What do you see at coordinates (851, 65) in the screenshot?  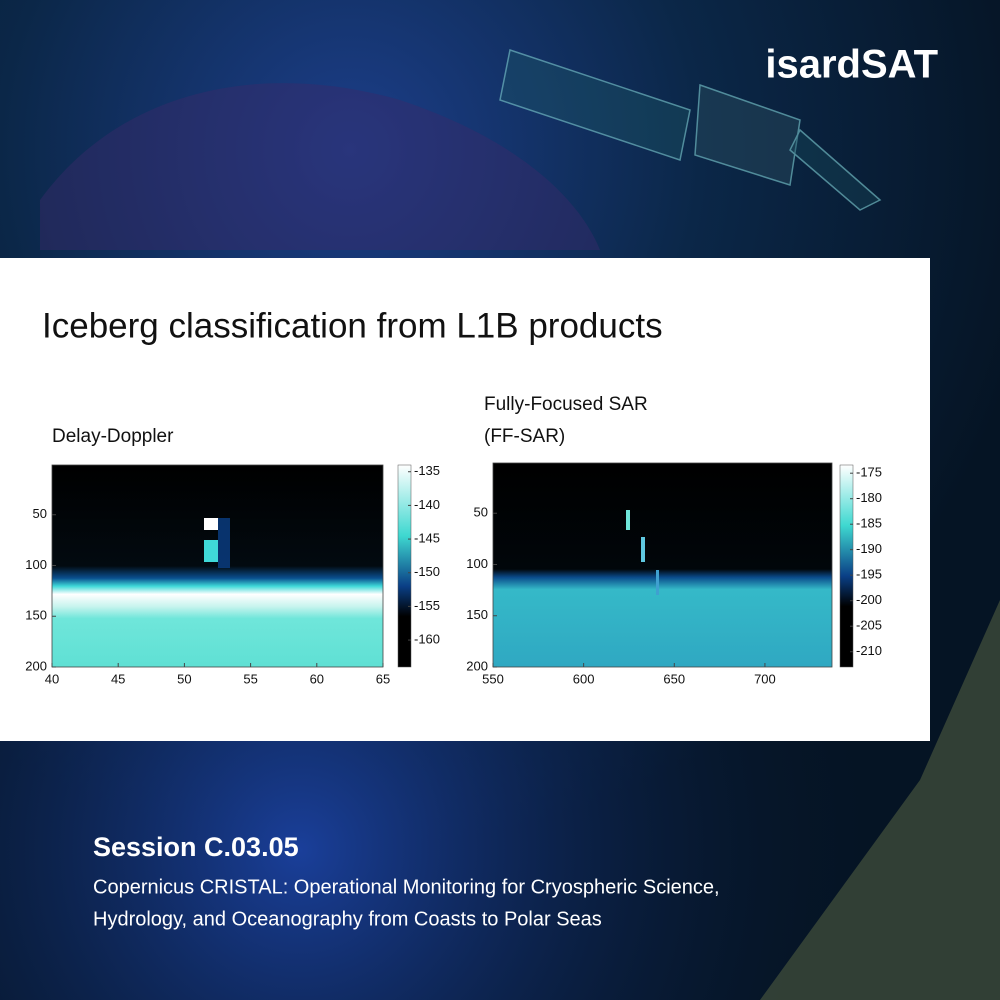 I see `brand-logo: isardSAT` at bounding box center [851, 65].